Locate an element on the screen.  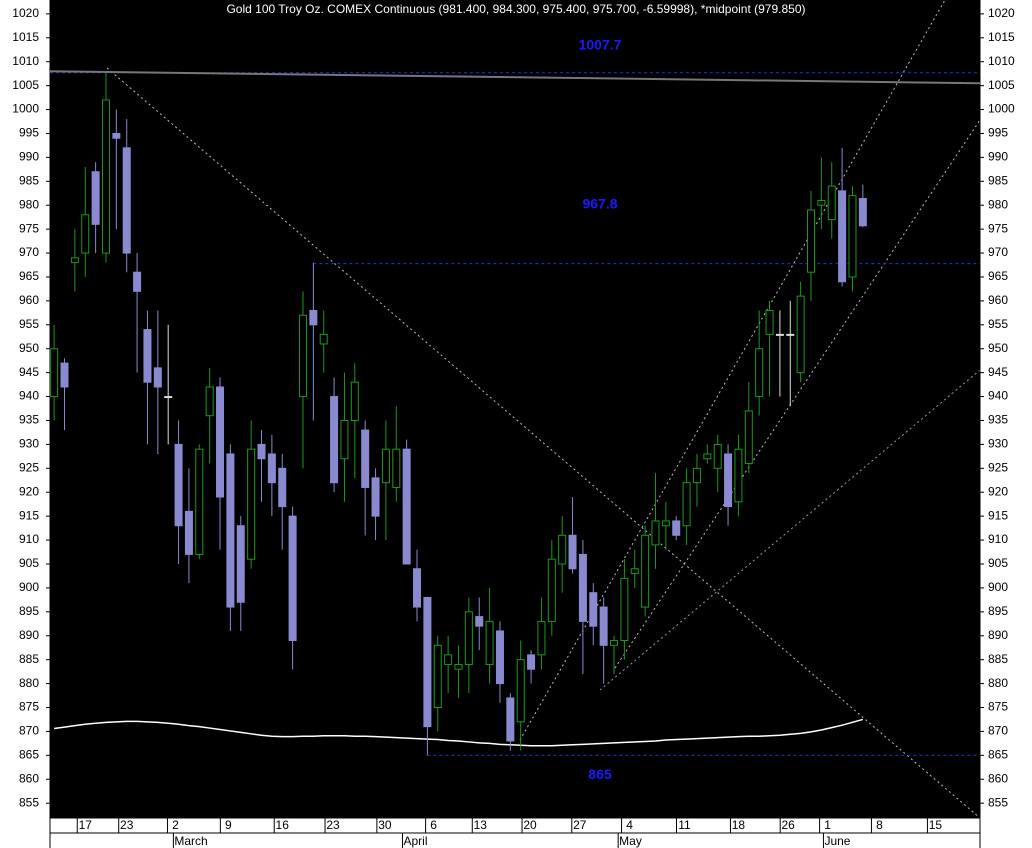
y2-tick-label: 965 is located at coordinates (998, 276).